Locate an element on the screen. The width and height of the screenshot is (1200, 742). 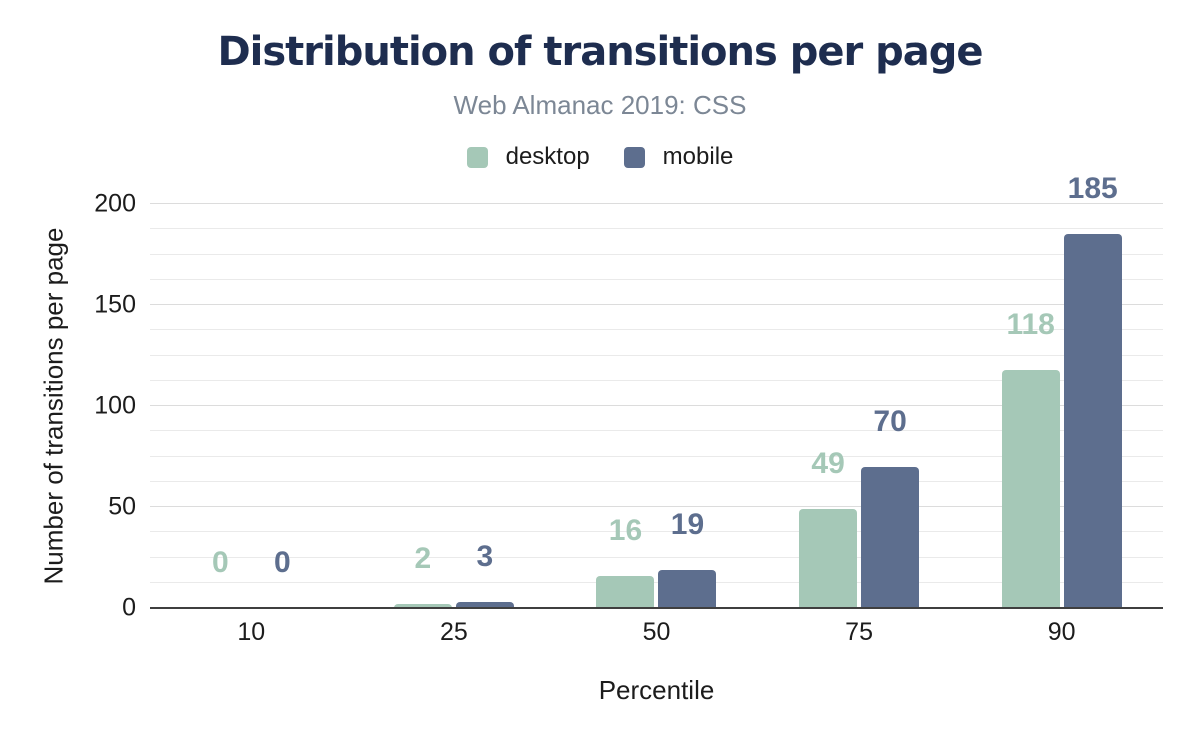
y-axis-title: Number of transitions per page is located at coordinates (53, 406).